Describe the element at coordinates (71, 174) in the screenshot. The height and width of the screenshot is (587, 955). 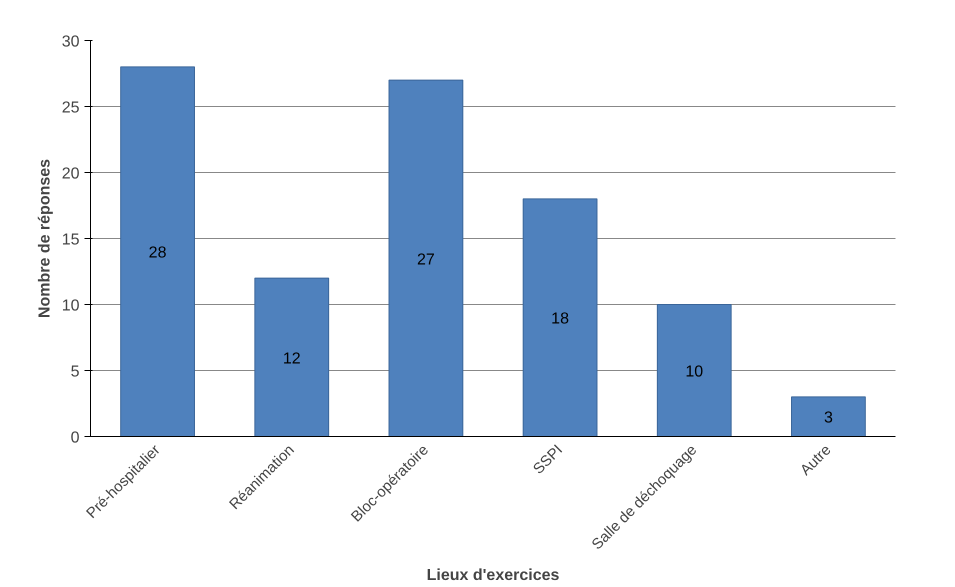
I see `y-tick-label: 20` at that location.